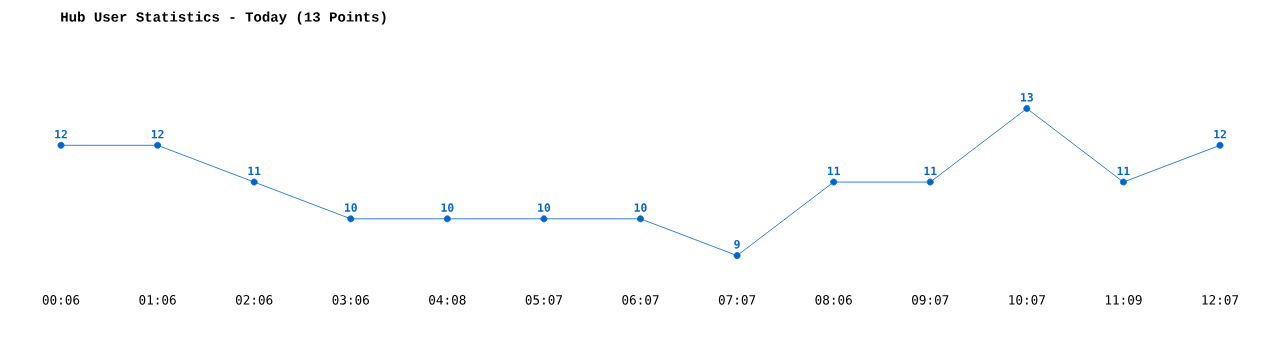 This screenshot has height=350, width=1280. I want to click on x-tick-label: 00:06, so click(61, 300).